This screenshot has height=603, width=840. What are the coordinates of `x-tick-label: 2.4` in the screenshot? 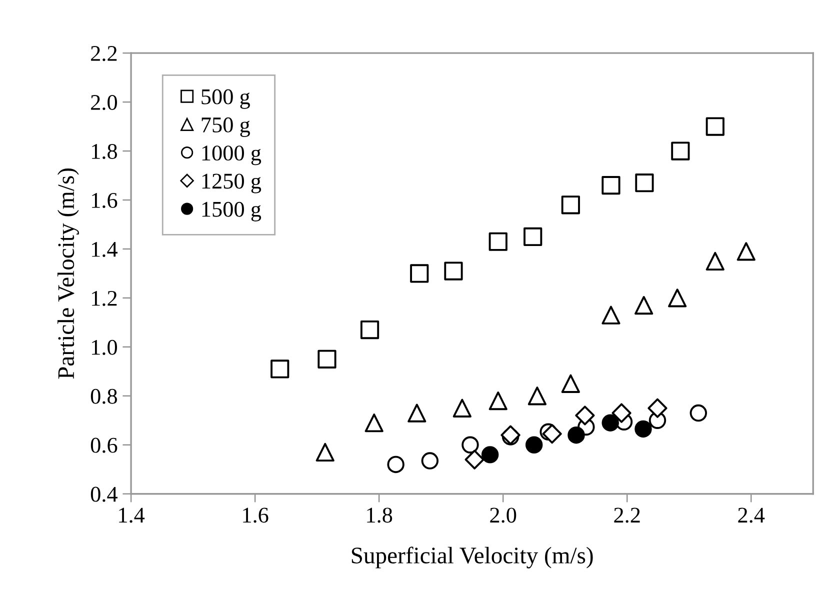 It's located at (751, 515).